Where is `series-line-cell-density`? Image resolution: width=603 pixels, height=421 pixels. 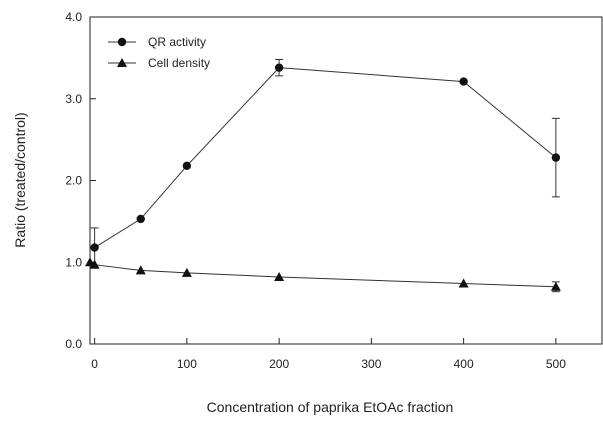 series-line-cell-density is located at coordinates (322, 274).